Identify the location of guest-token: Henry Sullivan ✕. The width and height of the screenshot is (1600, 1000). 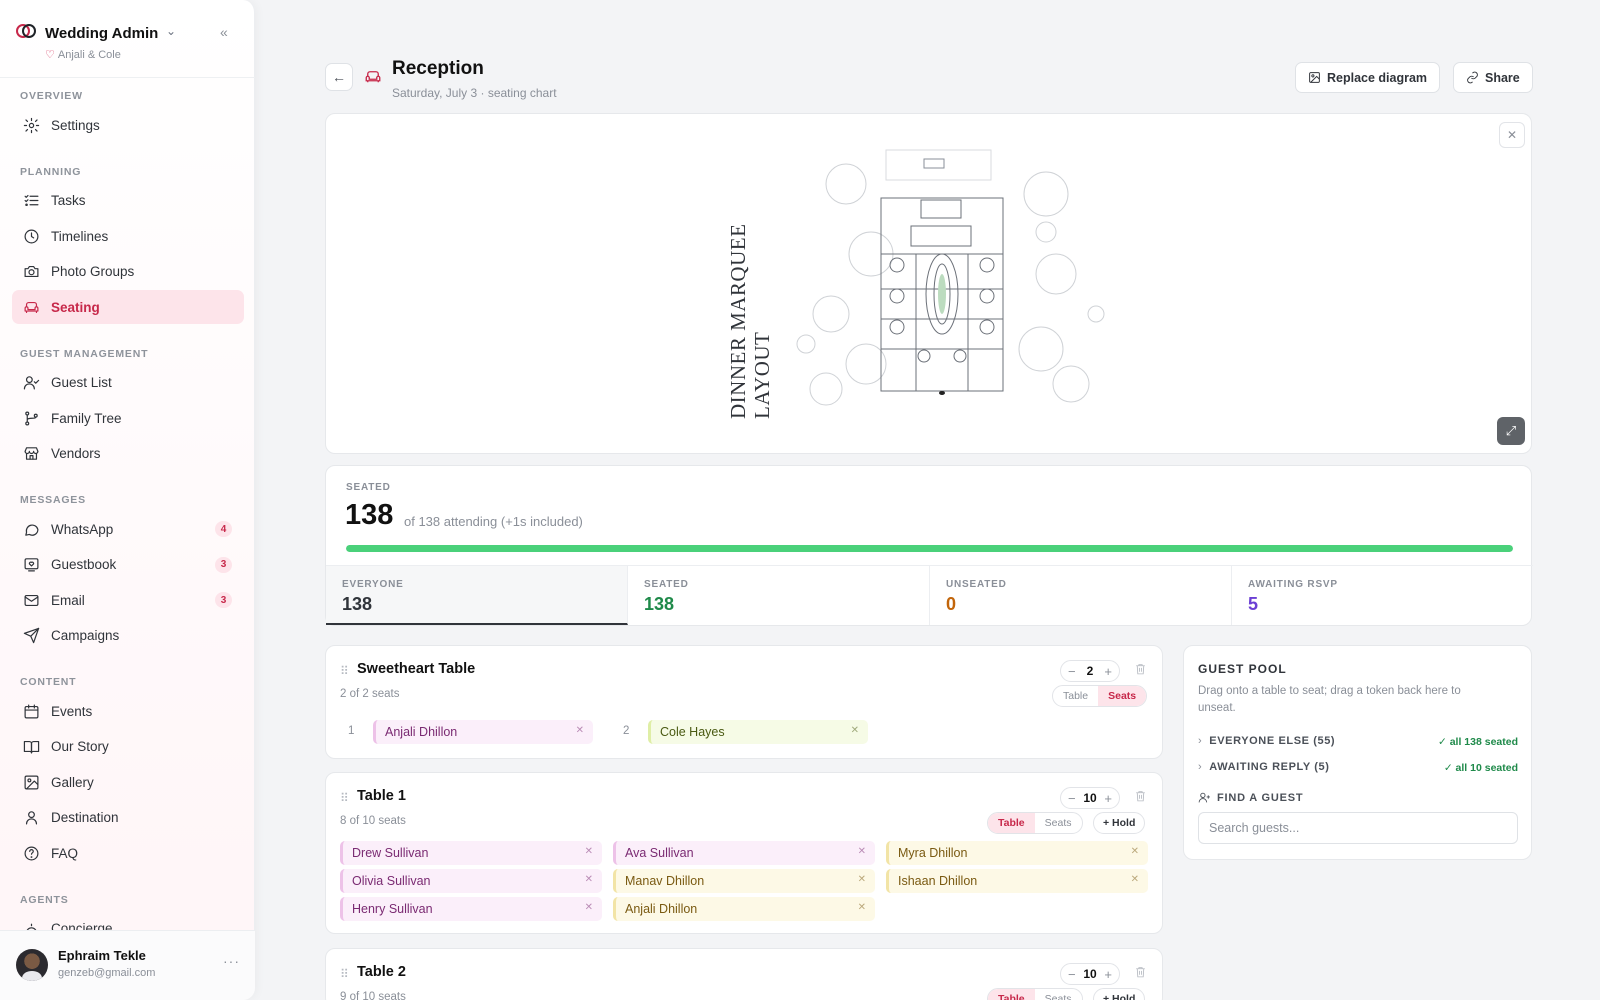
(471, 909).